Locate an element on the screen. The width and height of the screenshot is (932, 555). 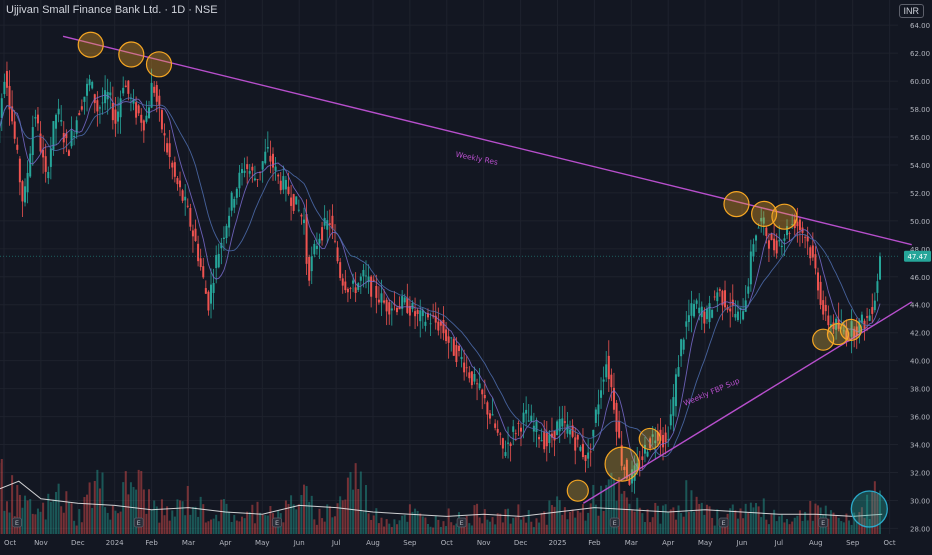
y-tick-label: 34.00 is located at coordinates (920, 446).